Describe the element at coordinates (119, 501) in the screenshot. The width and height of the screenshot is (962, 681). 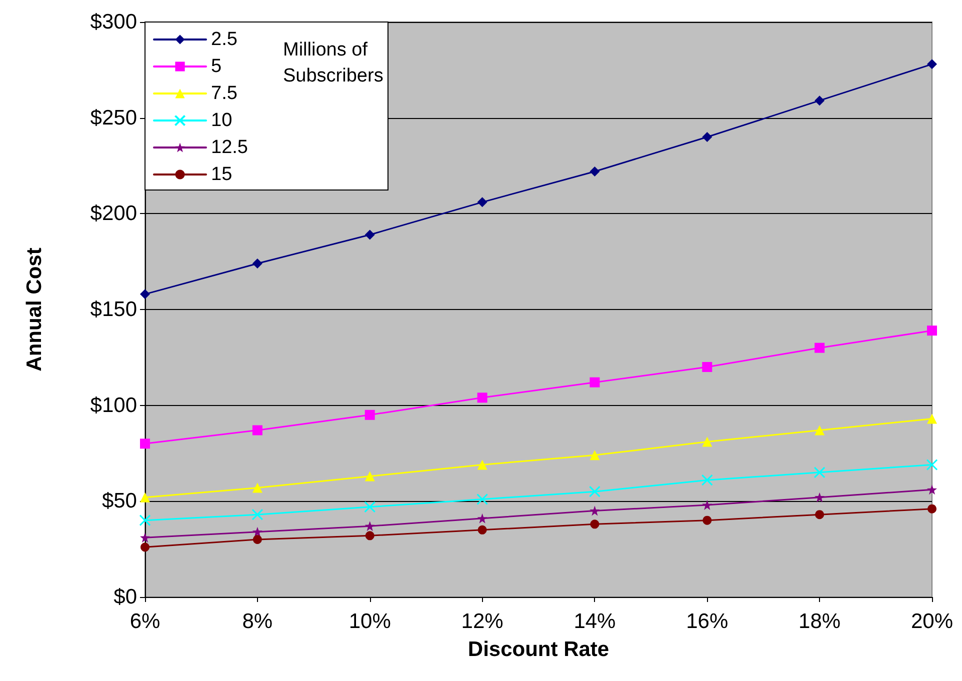
I see `y-tick-label: $50` at that location.